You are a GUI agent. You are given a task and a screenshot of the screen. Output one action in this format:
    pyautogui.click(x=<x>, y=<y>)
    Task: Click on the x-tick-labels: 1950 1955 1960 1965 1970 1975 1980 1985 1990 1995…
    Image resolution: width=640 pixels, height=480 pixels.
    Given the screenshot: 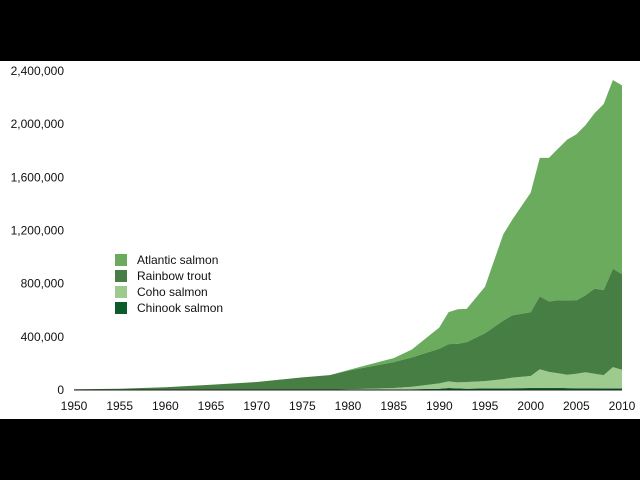 What is the action you would take?
    pyautogui.click(x=348, y=406)
    